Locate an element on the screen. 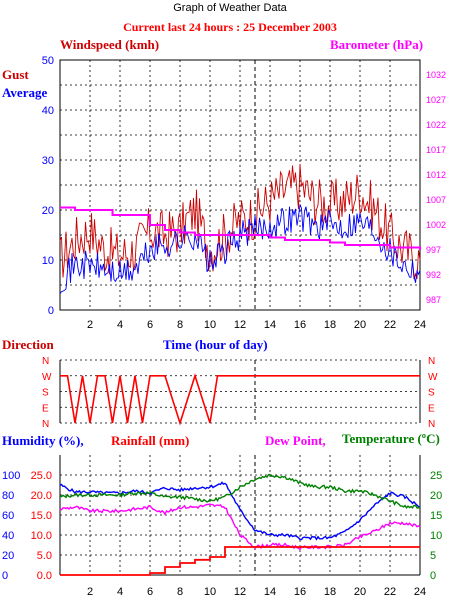  barometer-series-line is located at coordinates (240, 228).